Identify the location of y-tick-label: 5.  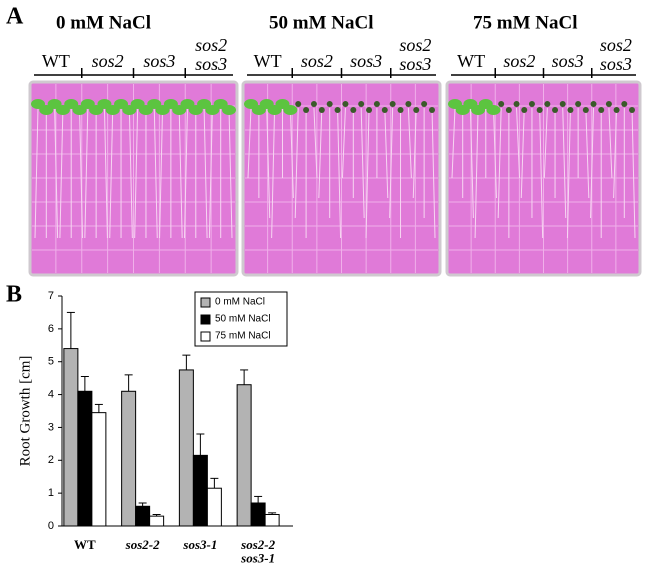
(51, 362).